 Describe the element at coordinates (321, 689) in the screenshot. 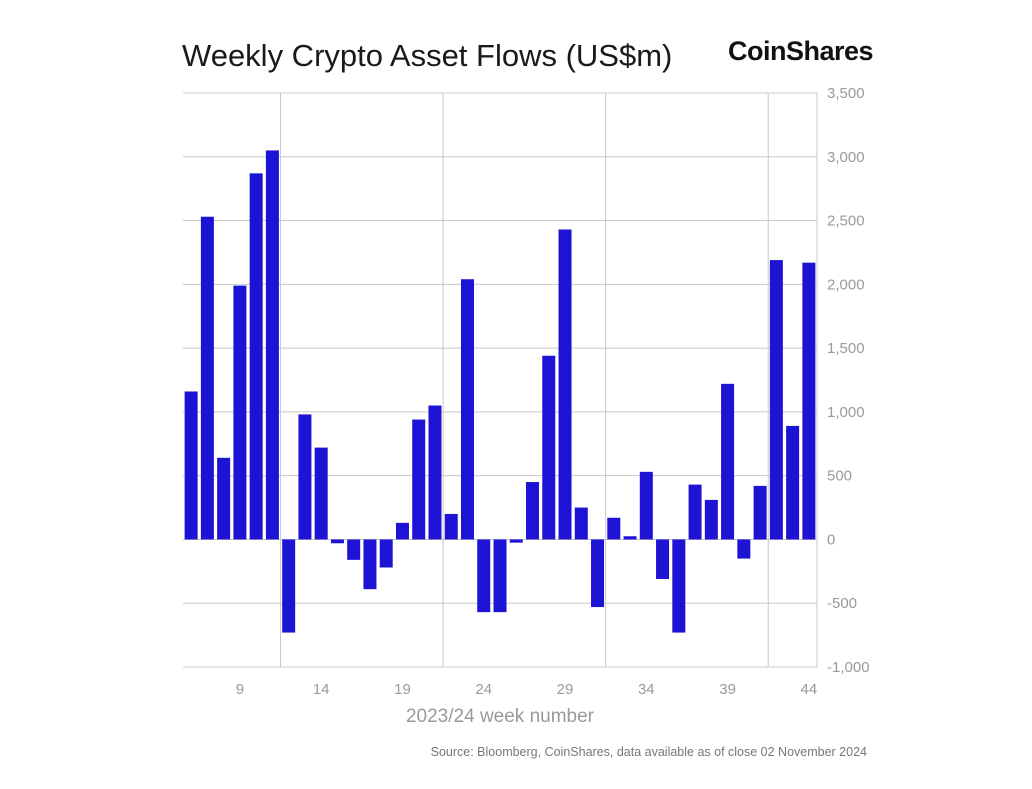

I see `x-tick-label: 14` at that location.